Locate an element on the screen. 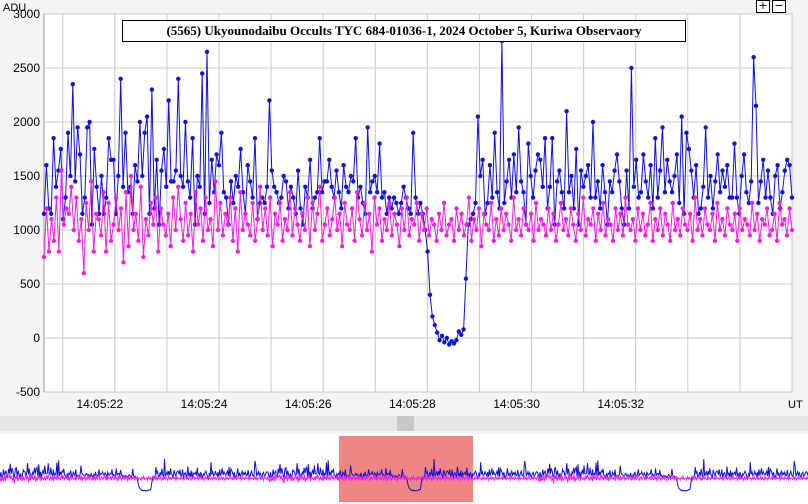 This screenshot has width=808, height=504. scrollbar-thumb is located at coordinates (405, 423).